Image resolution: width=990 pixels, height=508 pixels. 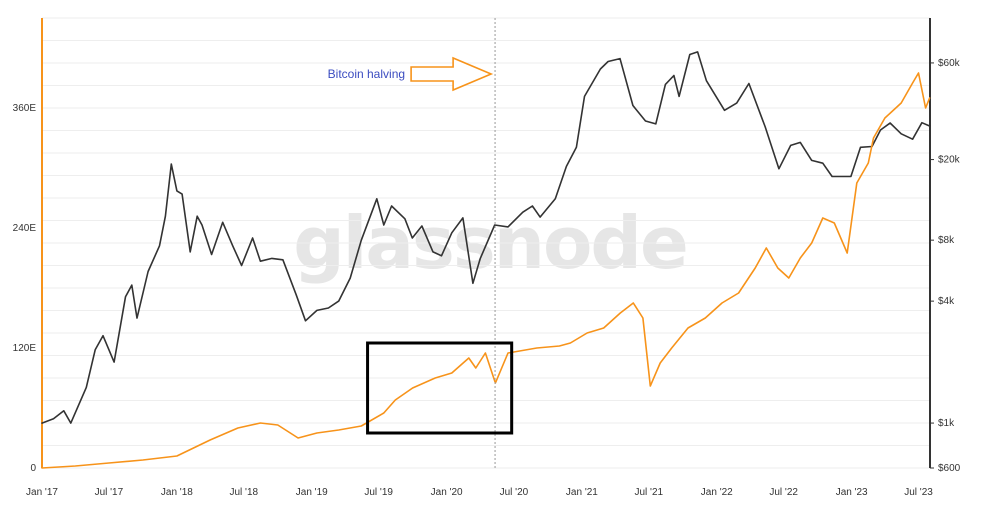 I want to click on halving-arrow, so click(x=452, y=74).